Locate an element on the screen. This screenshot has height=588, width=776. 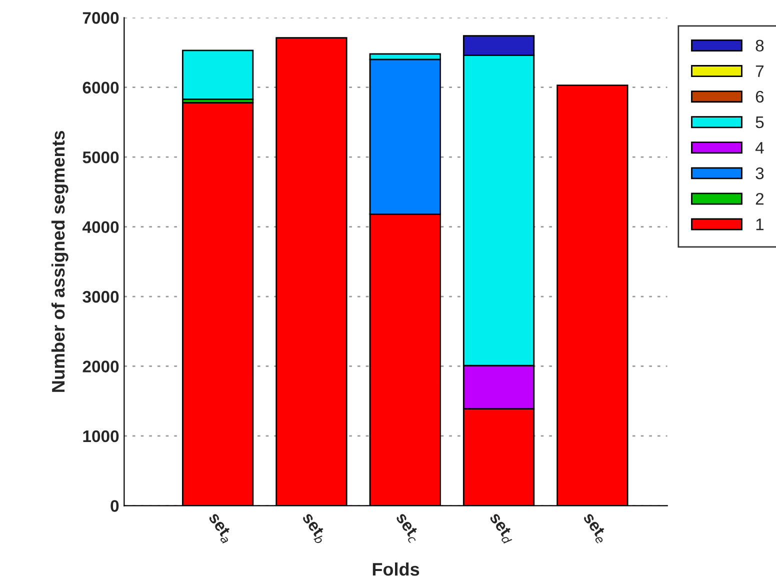
legend-label: 2 is located at coordinates (760, 198).